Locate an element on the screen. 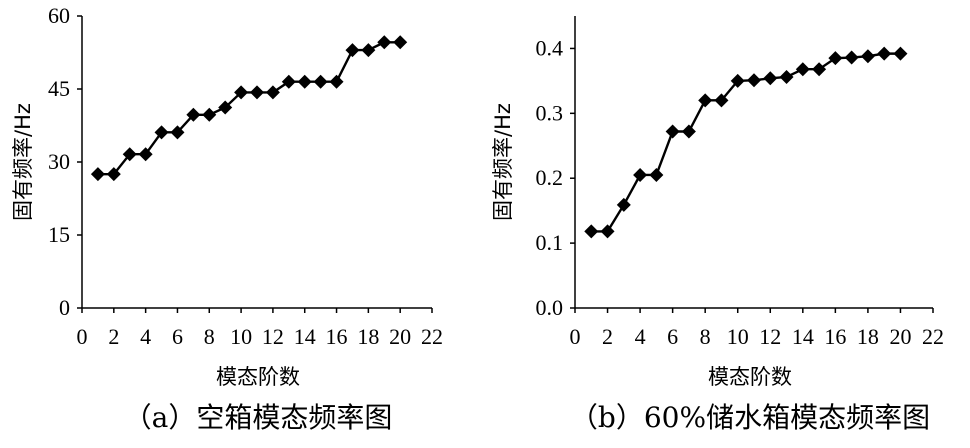  chart-caption: （b）60%储水箱模态频率图 is located at coordinates (750, 417).